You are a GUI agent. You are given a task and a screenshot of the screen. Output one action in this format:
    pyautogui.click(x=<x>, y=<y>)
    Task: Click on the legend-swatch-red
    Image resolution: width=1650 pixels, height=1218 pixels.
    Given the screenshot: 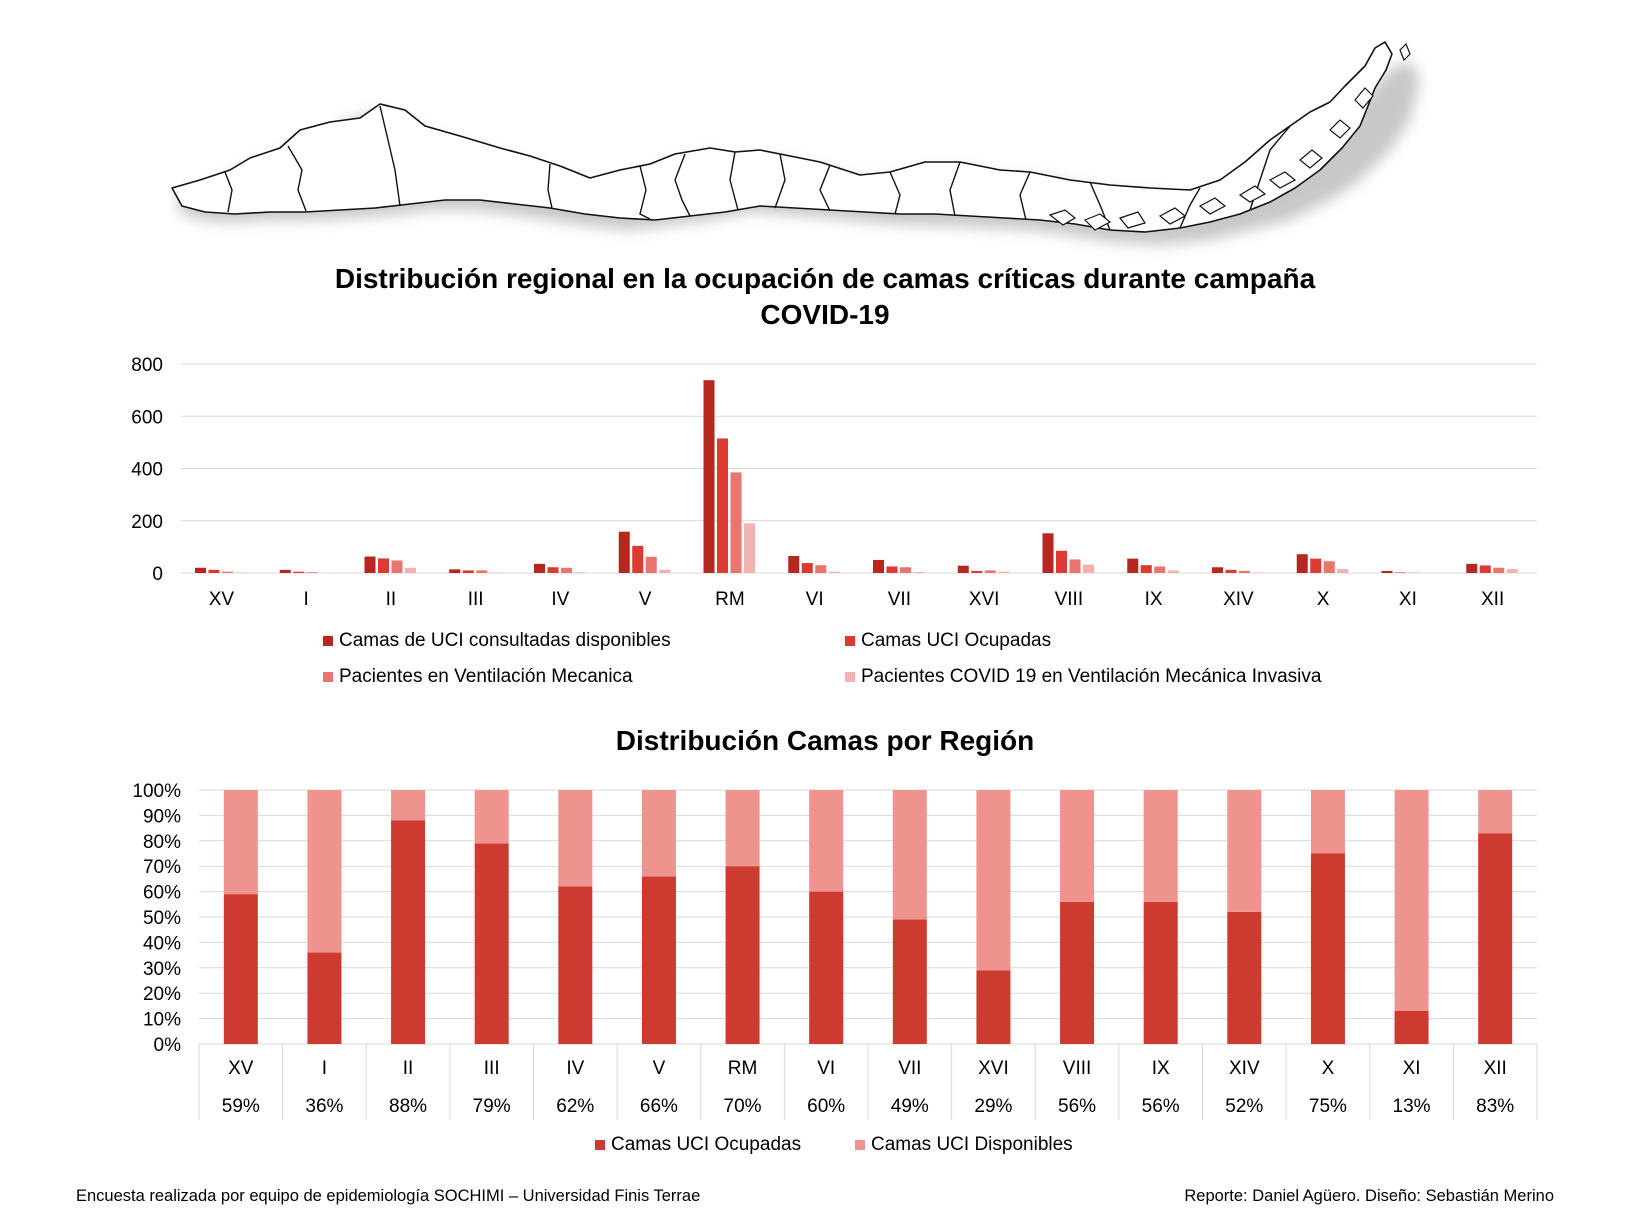 What is the action you would take?
    pyautogui.click(x=850, y=641)
    